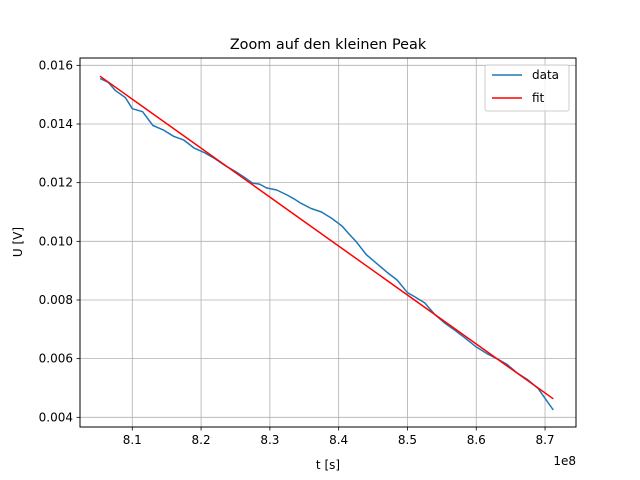 The width and height of the screenshot is (640, 480). Describe the element at coordinates (56, 183) in the screenshot. I see `y-tick-label: 0.012` at that location.